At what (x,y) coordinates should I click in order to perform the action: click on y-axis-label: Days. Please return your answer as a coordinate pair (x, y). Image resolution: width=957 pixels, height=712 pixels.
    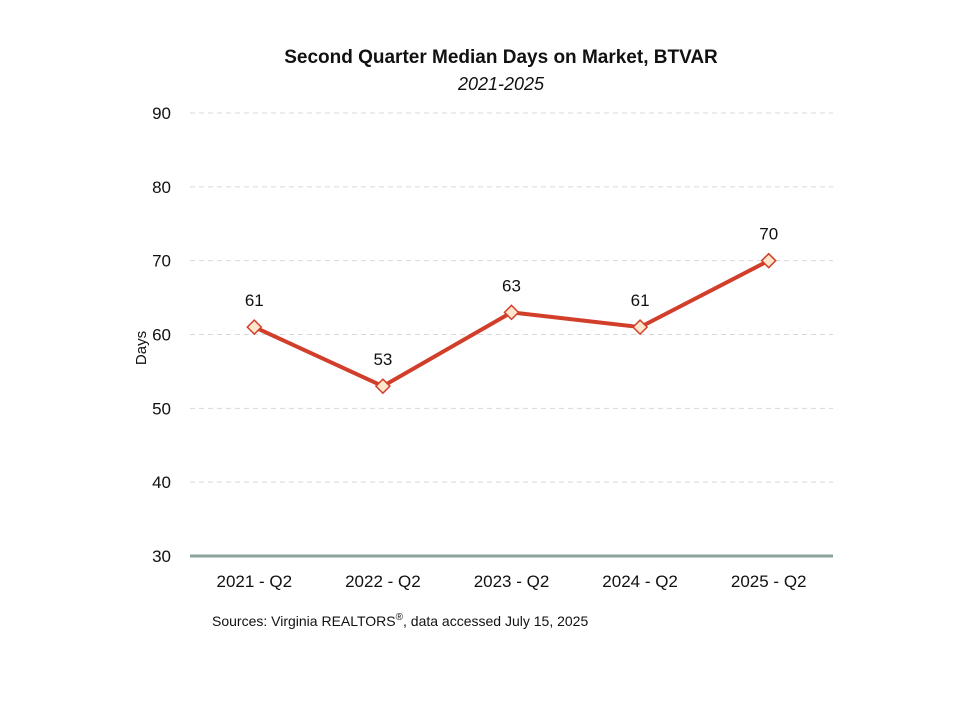
    Looking at the image, I should click on (141, 348).